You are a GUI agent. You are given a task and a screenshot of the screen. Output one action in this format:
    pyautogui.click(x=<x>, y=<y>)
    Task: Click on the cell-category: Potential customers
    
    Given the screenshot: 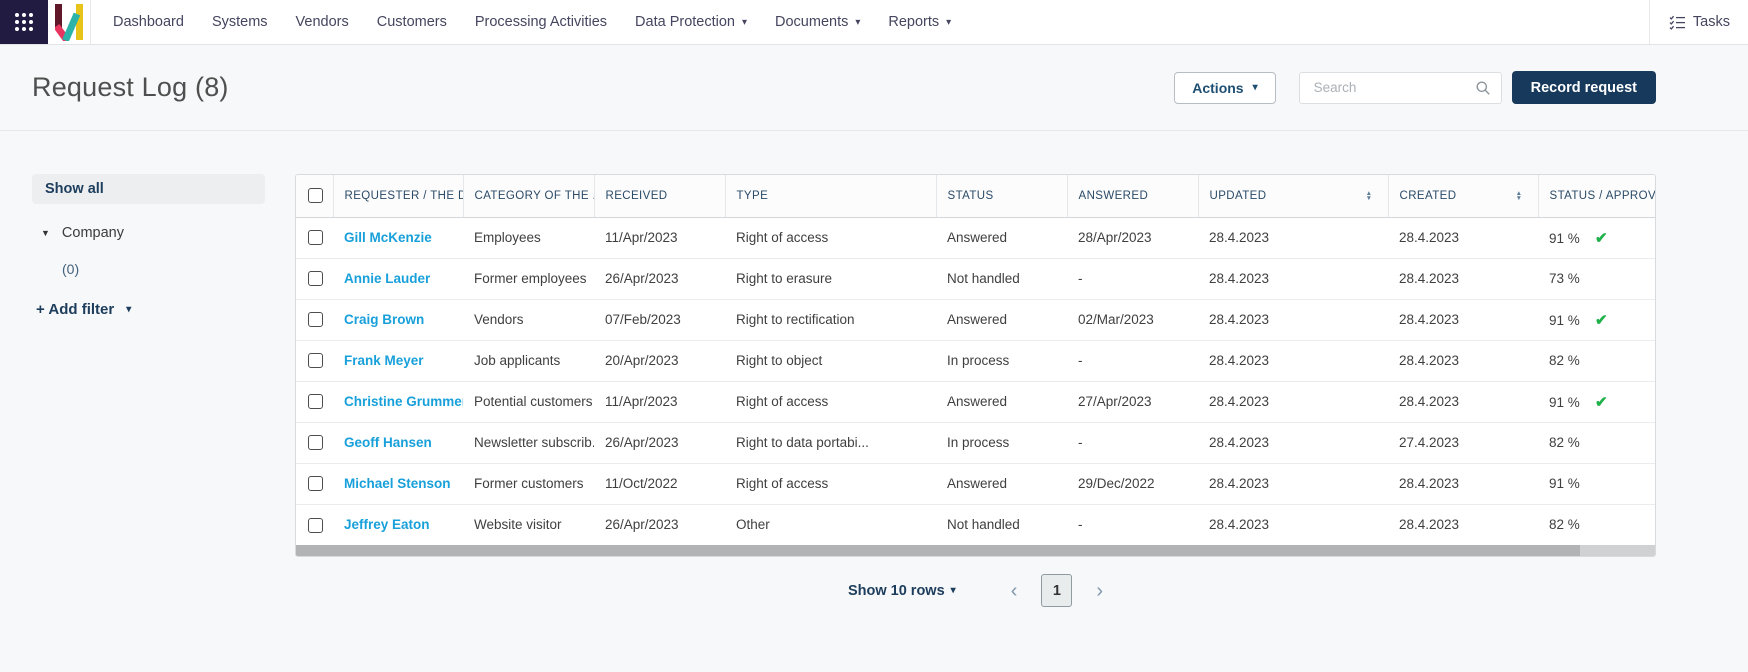 What is the action you would take?
    pyautogui.click(x=528, y=402)
    